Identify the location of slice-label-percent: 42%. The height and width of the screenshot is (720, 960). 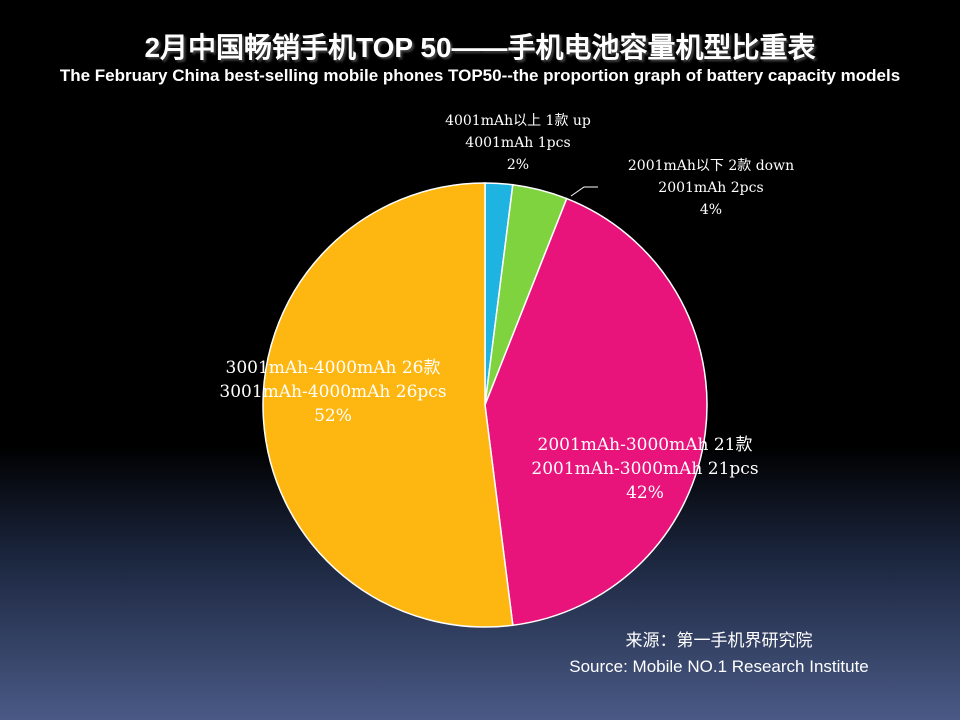
(645, 493).